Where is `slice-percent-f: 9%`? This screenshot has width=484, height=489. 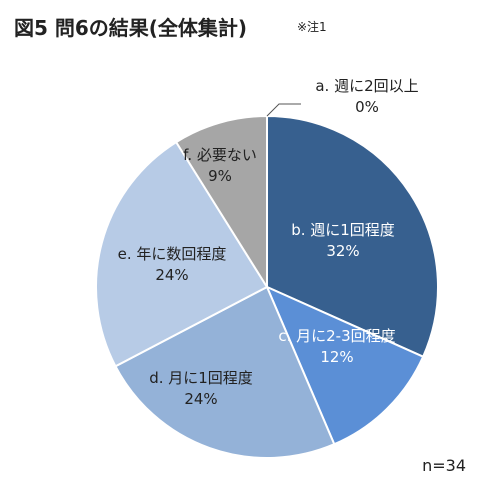
slice-percent-f: 9% is located at coordinates (220, 176).